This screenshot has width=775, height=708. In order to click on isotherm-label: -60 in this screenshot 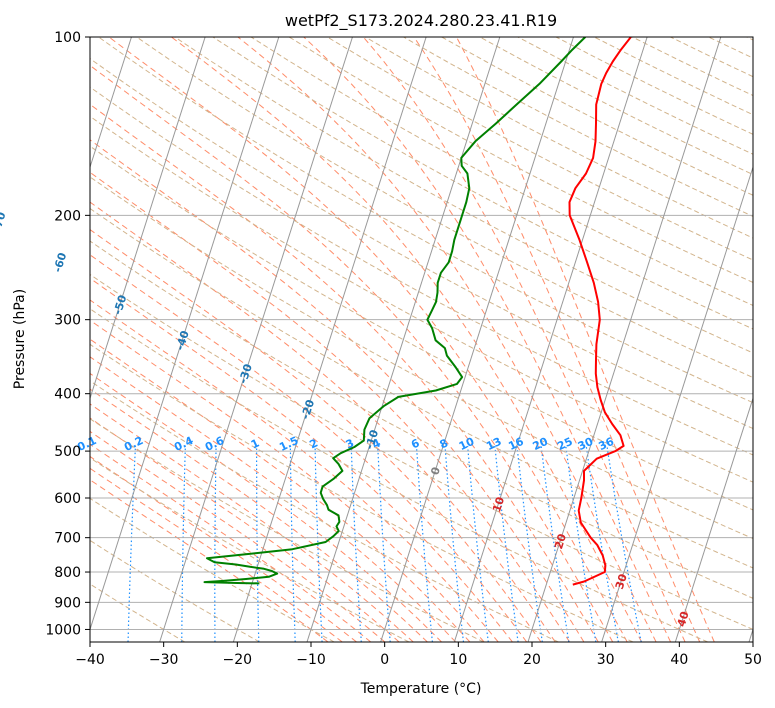, I will do `click(60, 262)`.